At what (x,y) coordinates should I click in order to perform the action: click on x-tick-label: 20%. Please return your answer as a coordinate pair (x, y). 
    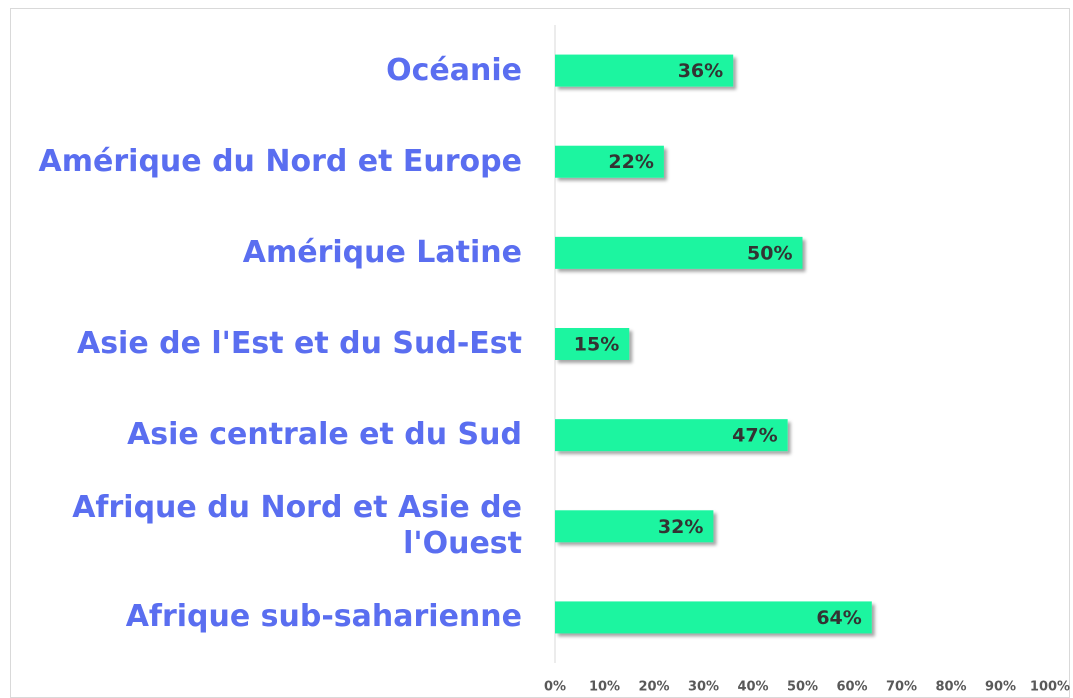
    Looking at the image, I should click on (653, 687).